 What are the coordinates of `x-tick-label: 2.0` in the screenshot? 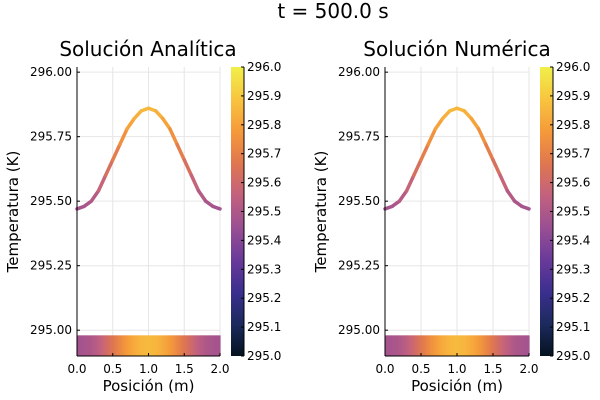 It's located at (528, 369).